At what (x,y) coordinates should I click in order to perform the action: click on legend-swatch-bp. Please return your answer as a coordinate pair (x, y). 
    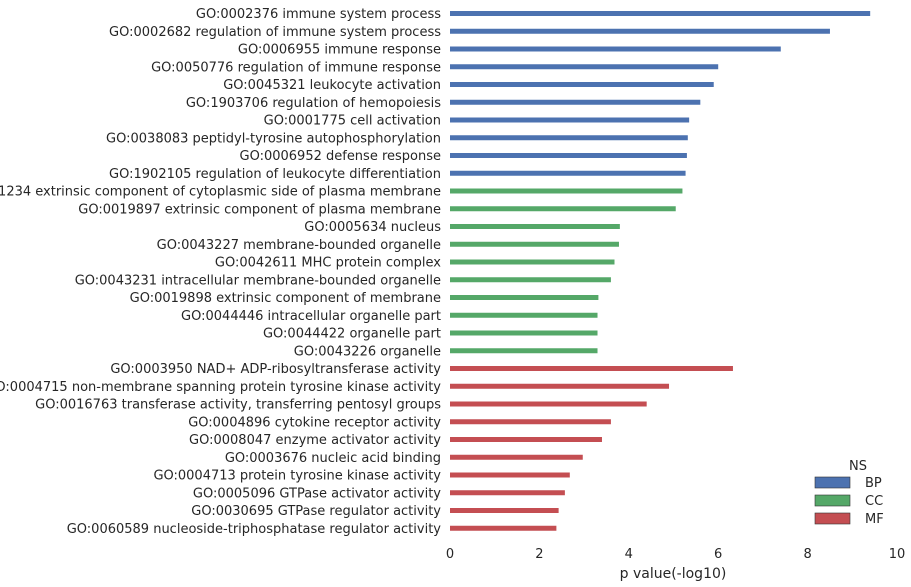
    Looking at the image, I should click on (832, 482).